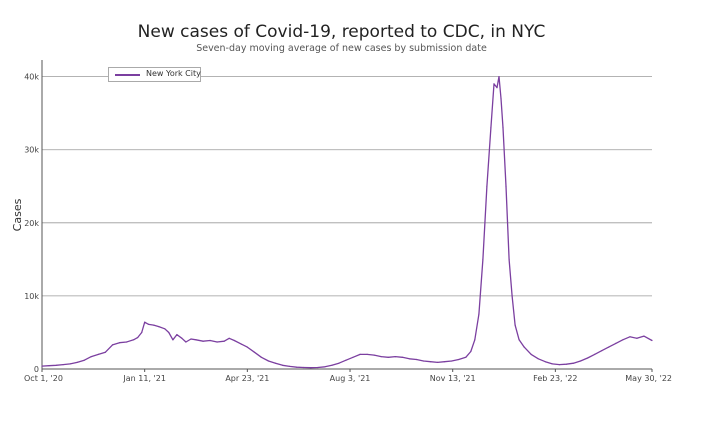 The height and width of the screenshot is (432, 723). I want to click on y-axis-label: Cases, so click(17, 214).